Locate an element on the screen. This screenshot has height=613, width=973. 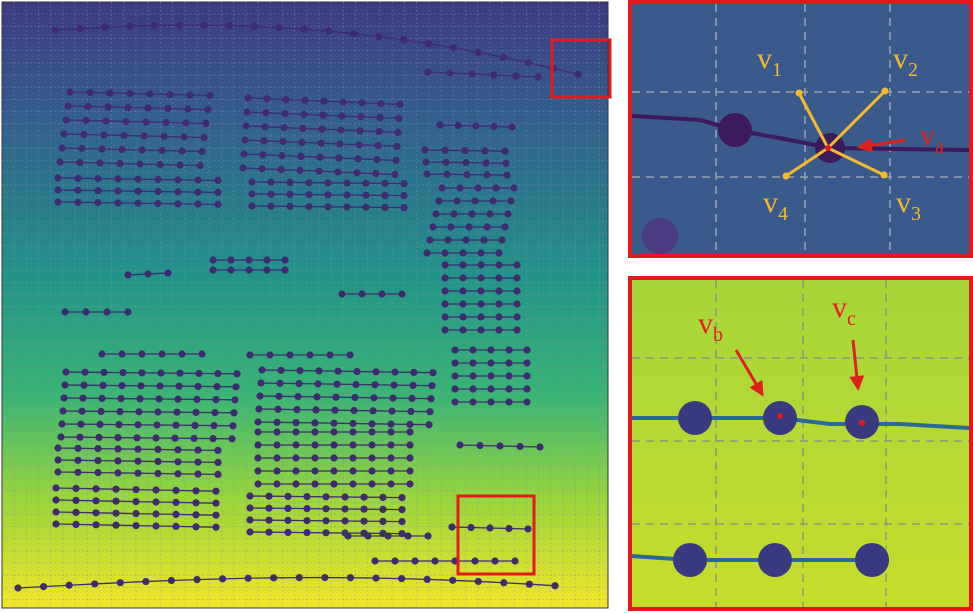
vertex-label: v1 is located at coordinates (769, 61).